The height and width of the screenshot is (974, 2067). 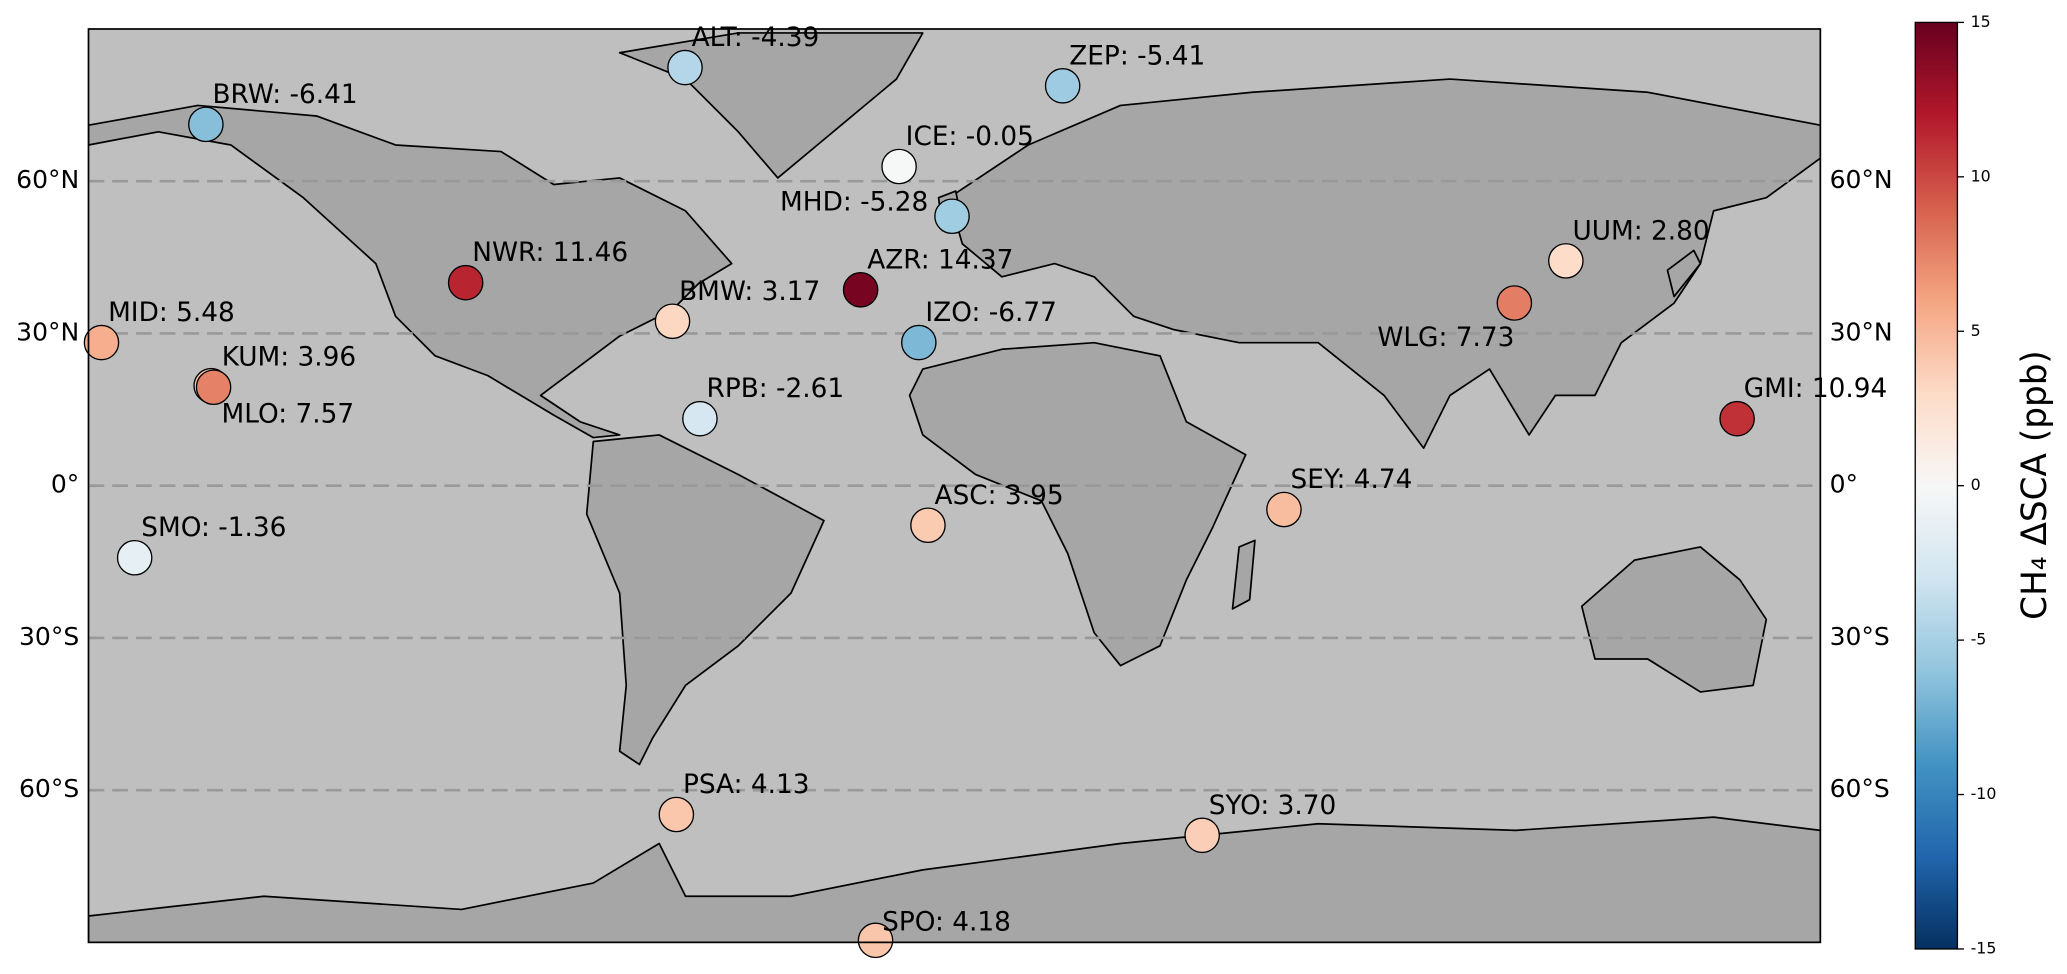 What do you see at coordinates (1684, 273) in the screenshot?
I see `japan` at bounding box center [1684, 273].